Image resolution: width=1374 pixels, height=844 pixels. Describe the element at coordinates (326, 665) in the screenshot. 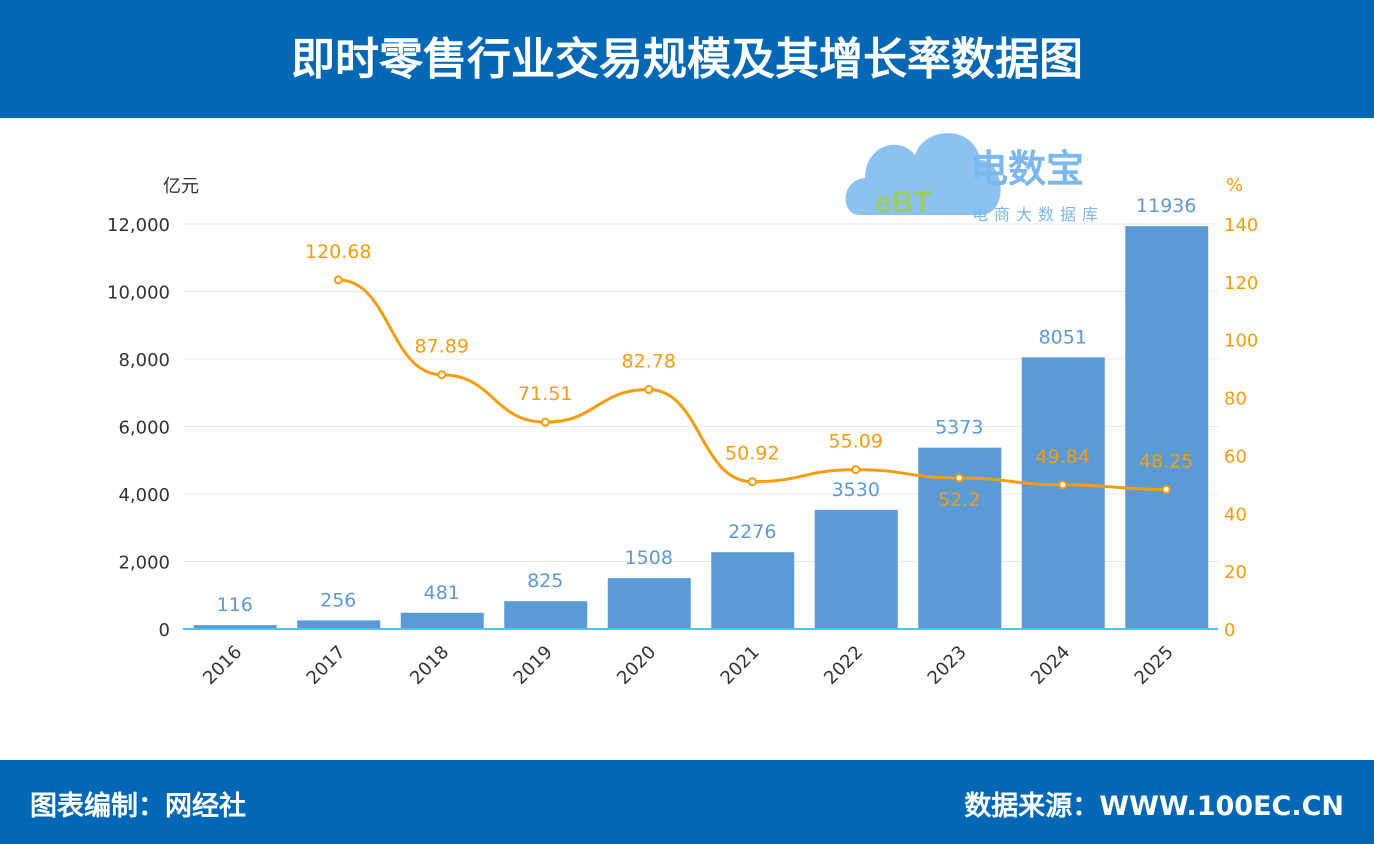

I see `x-tick: 2017` at that location.